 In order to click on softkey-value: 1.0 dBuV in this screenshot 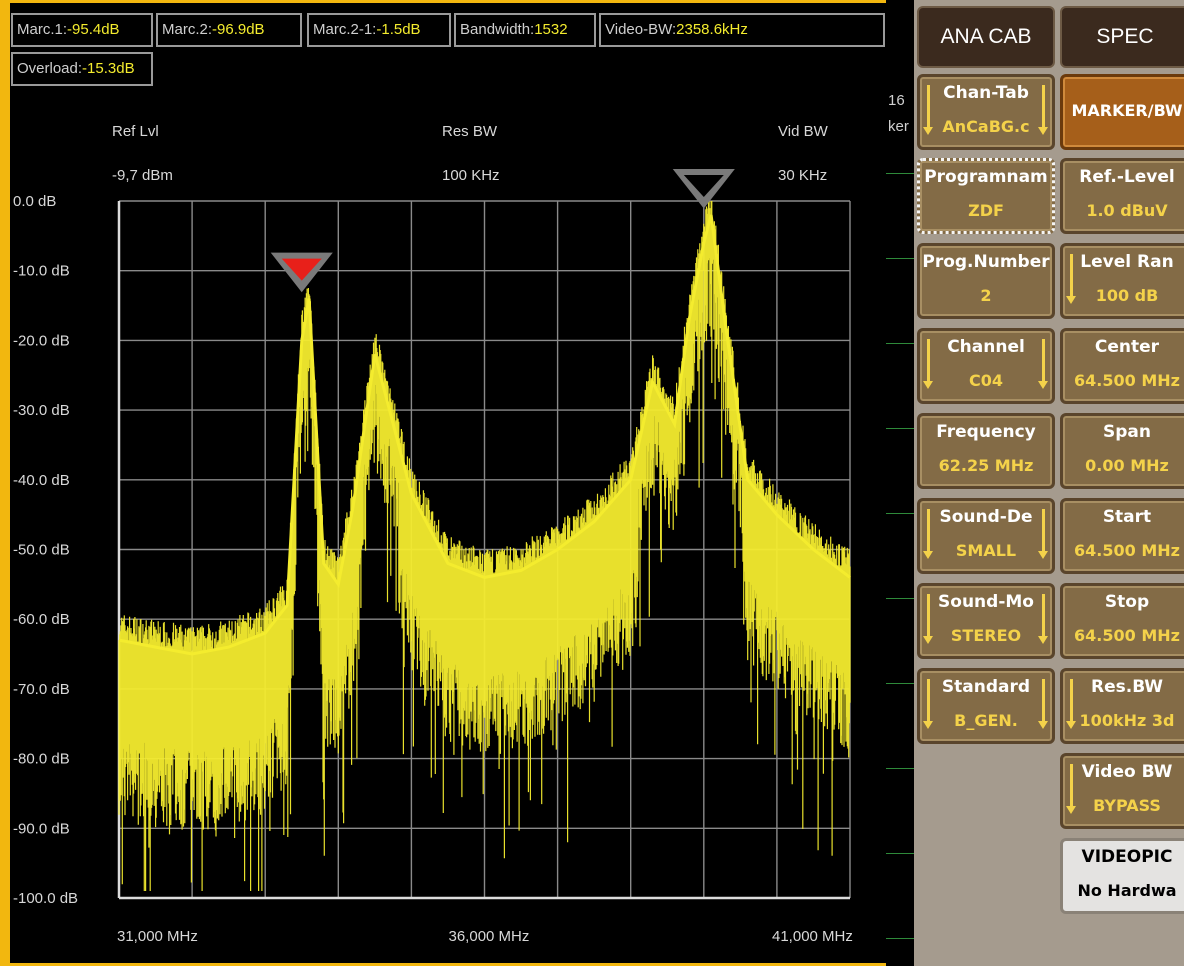, I will do `click(1127, 210)`.